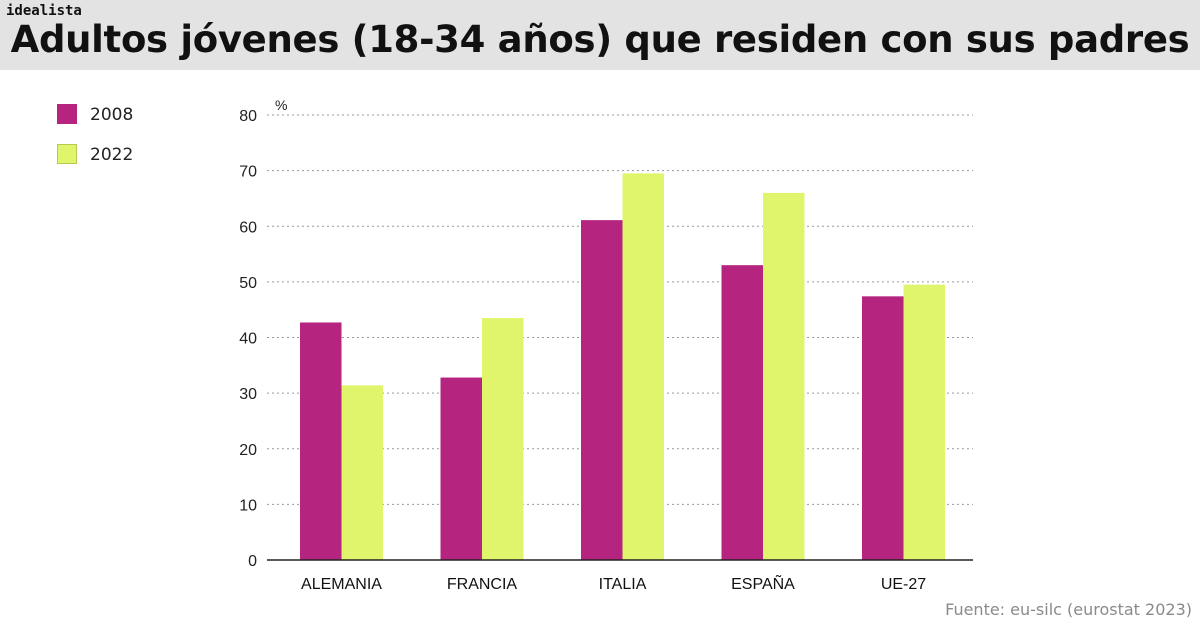 This screenshot has height=627, width=1200. Describe the element at coordinates (248, 116) in the screenshot. I see `y-tick-label: 80` at that location.